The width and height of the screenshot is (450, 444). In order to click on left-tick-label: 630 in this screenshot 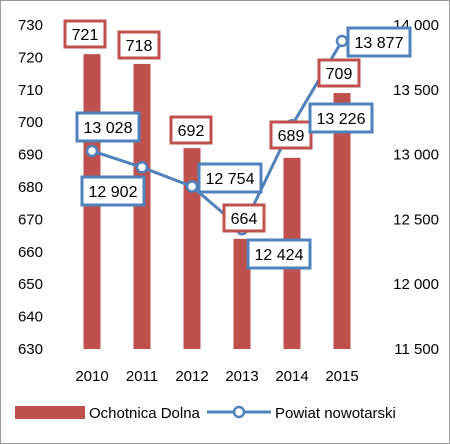, I will do `click(30, 349)`.